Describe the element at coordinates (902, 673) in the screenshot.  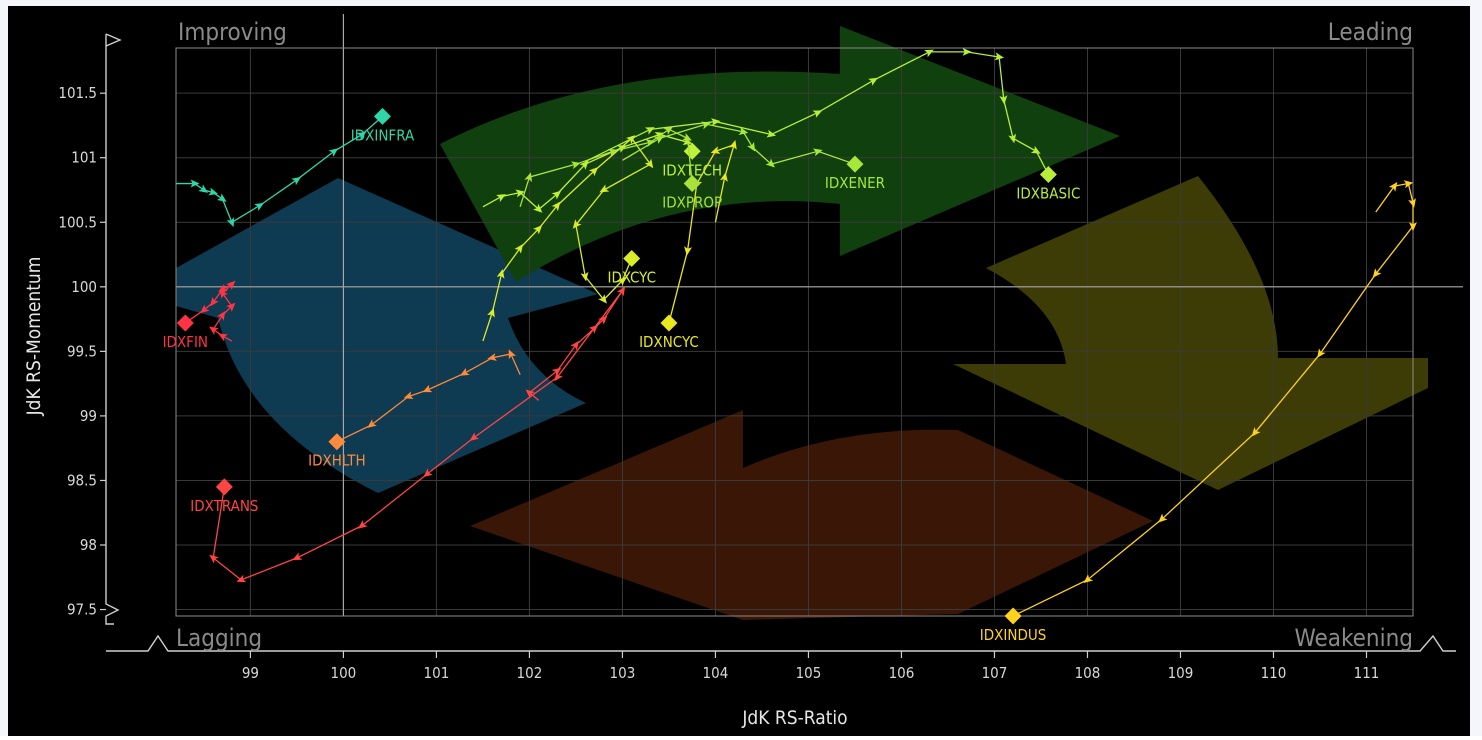
I see `x-tick-label: 106` at that location.